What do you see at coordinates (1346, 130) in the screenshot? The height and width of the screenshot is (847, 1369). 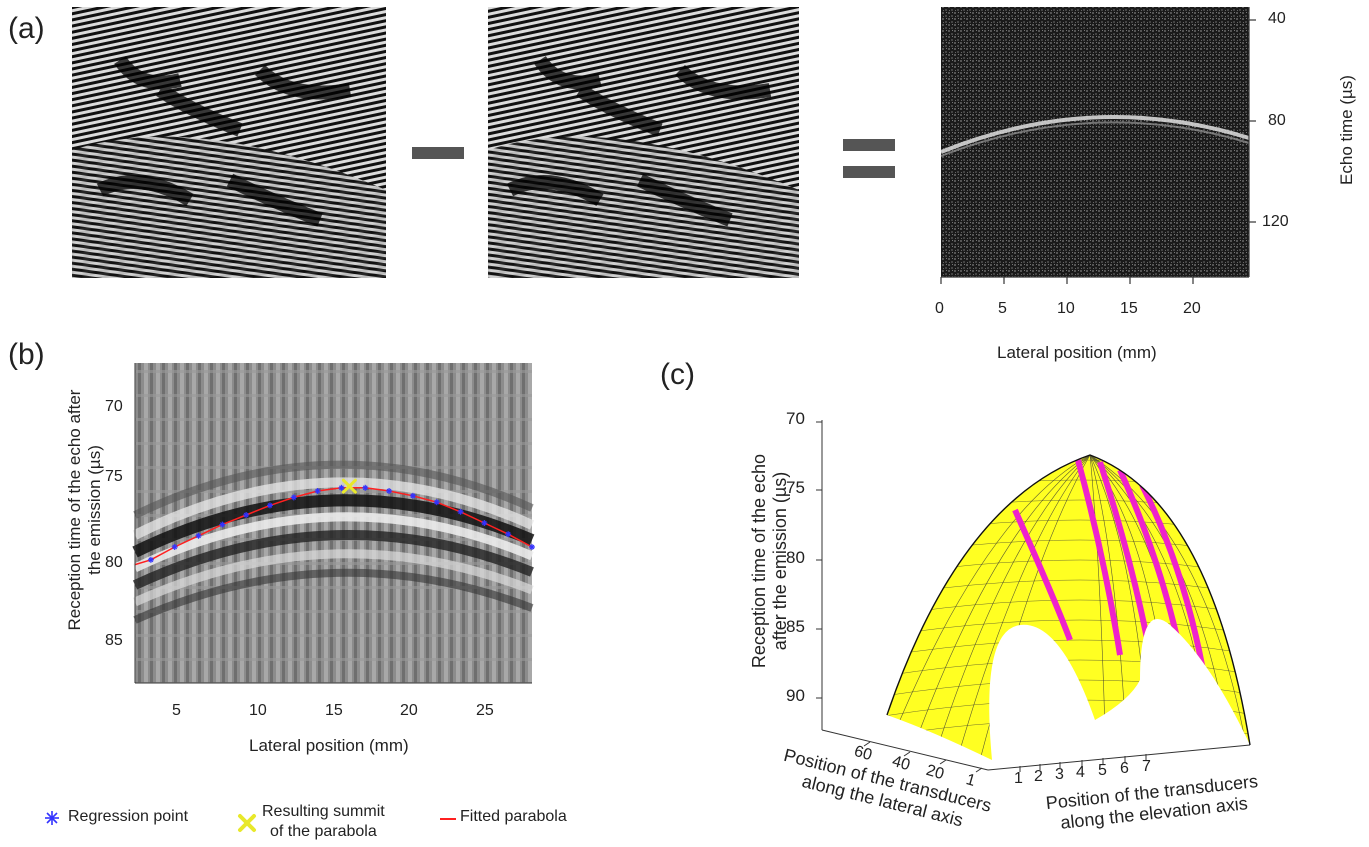 I see `panel-a-y-title: Echo time (µs)` at bounding box center [1346, 130].